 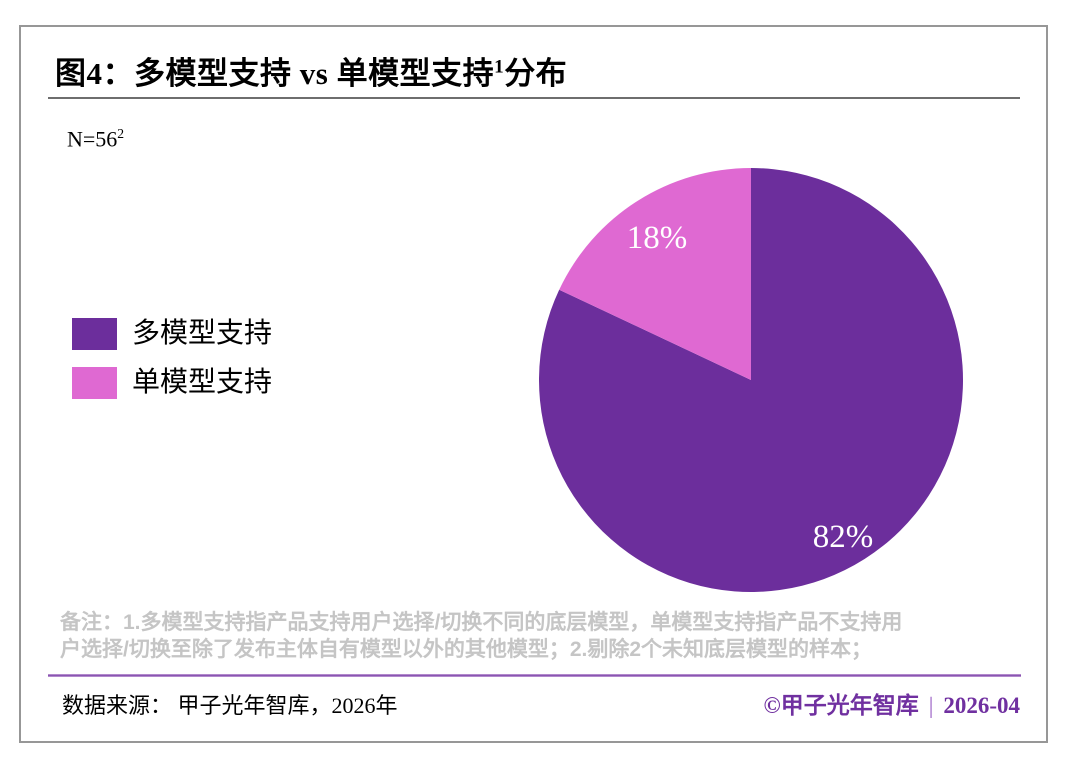 I want to click on legend-item-single-model: 单模型支持, so click(x=172, y=383).